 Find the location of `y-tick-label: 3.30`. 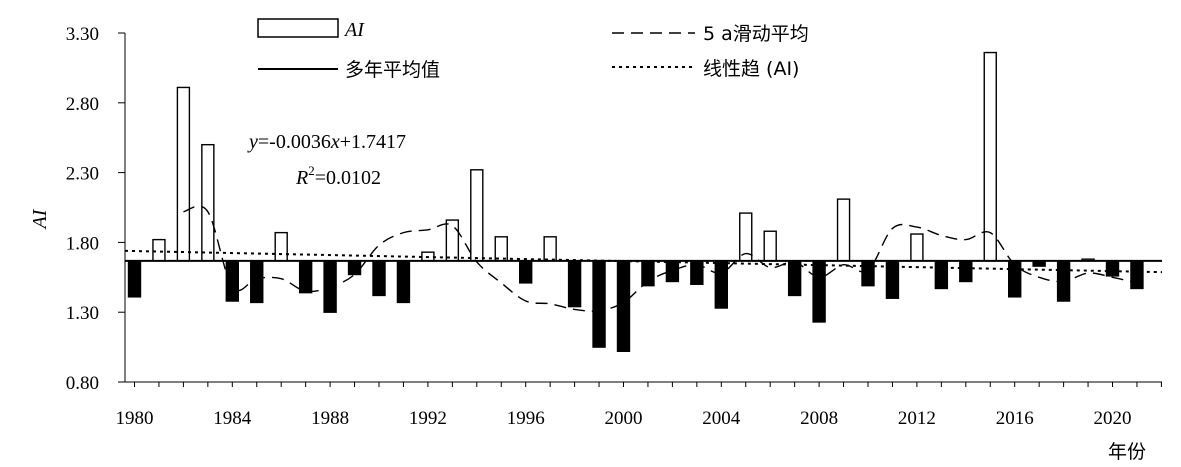

y-tick-label: 3.30 is located at coordinates (82, 34).